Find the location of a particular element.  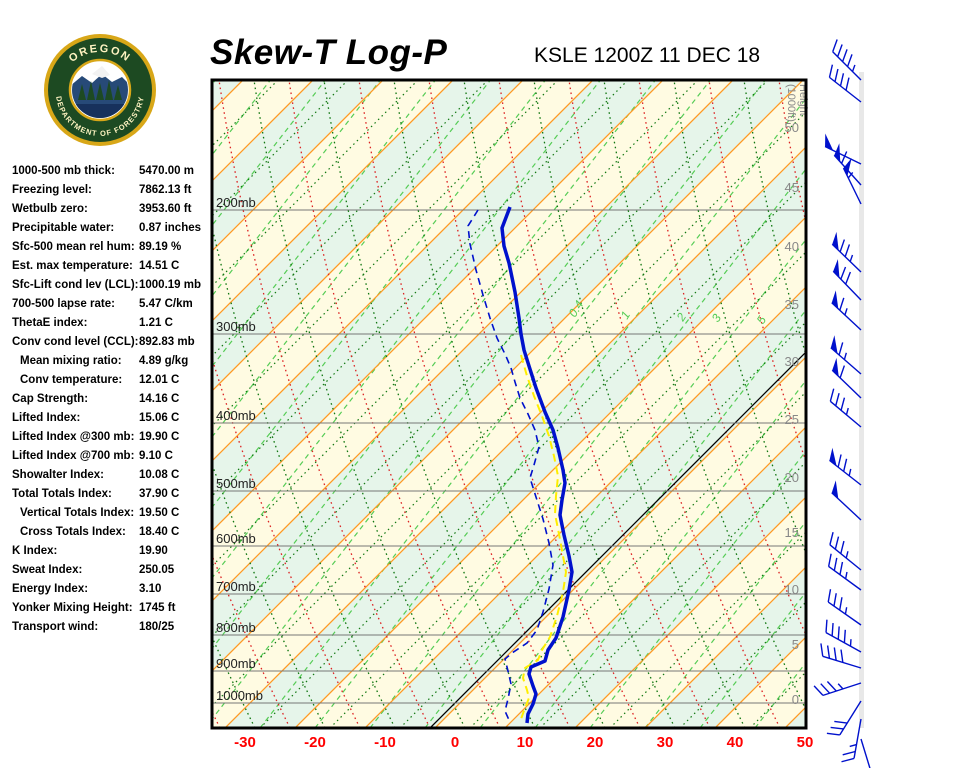

stat-value: 5.47 C/km is located at coordinates (166, 304).